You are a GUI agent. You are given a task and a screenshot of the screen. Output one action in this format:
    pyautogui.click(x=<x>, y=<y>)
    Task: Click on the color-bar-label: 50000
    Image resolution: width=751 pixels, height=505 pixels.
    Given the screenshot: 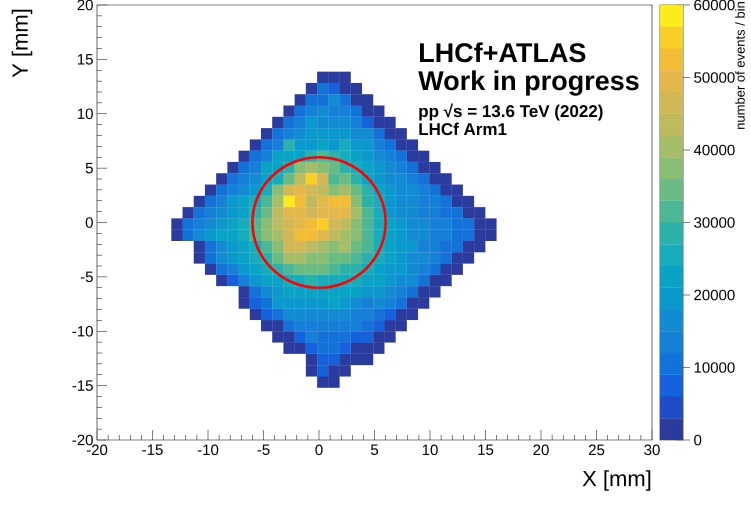 What is the action you would take?
    pyautogui.click(x=714, y=77)
    